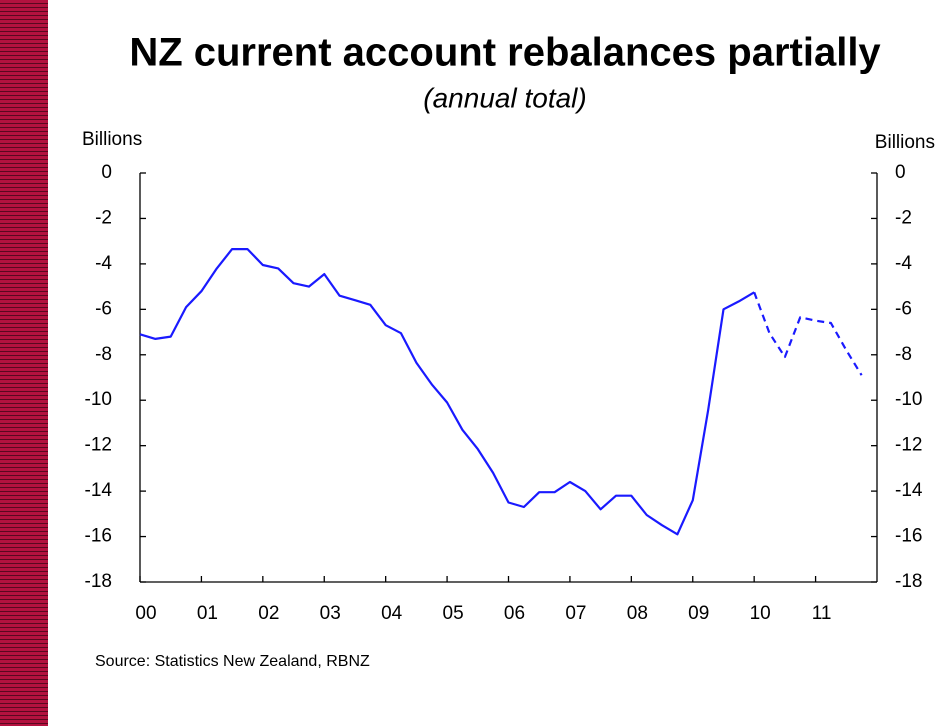 This screenshot has height=726, width=938. Describe the element at coordinates (903, 263) in the screenshot. I see `y2-tick-label: -4` at that location.